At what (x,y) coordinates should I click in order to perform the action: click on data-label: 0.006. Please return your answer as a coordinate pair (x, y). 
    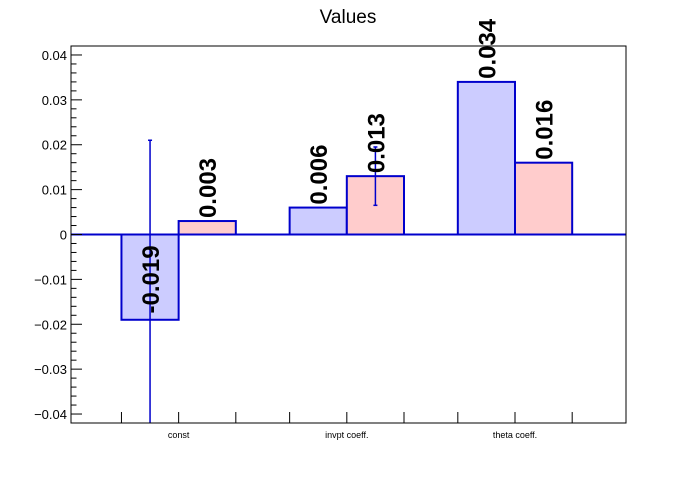
    Looking at the image, I should click on (319, 175).